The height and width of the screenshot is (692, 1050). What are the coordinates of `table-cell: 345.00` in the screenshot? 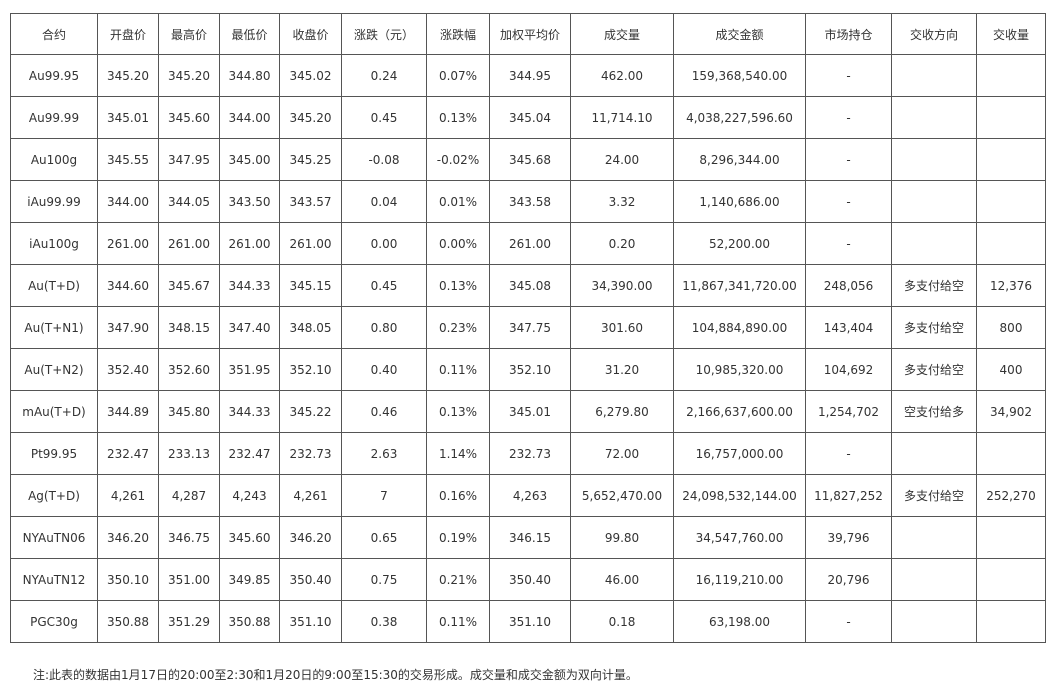 It's located at (249, 159).